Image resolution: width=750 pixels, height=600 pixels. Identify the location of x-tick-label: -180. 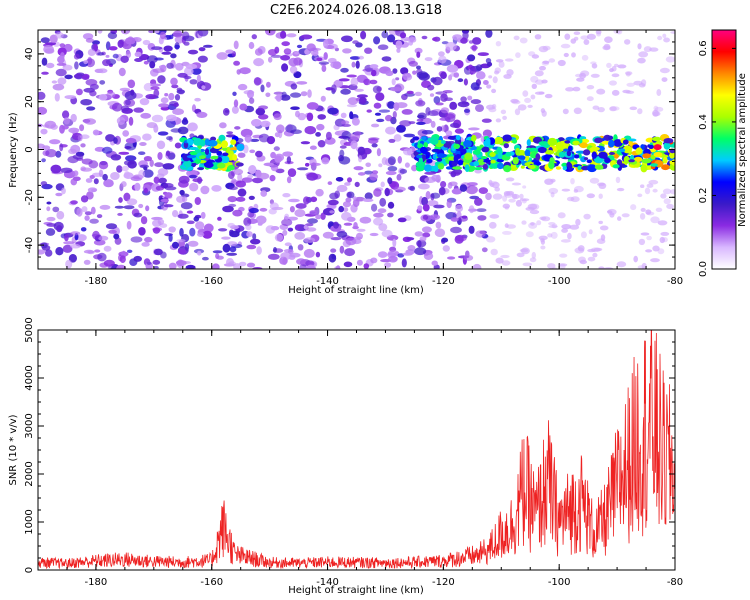
(96, 281).